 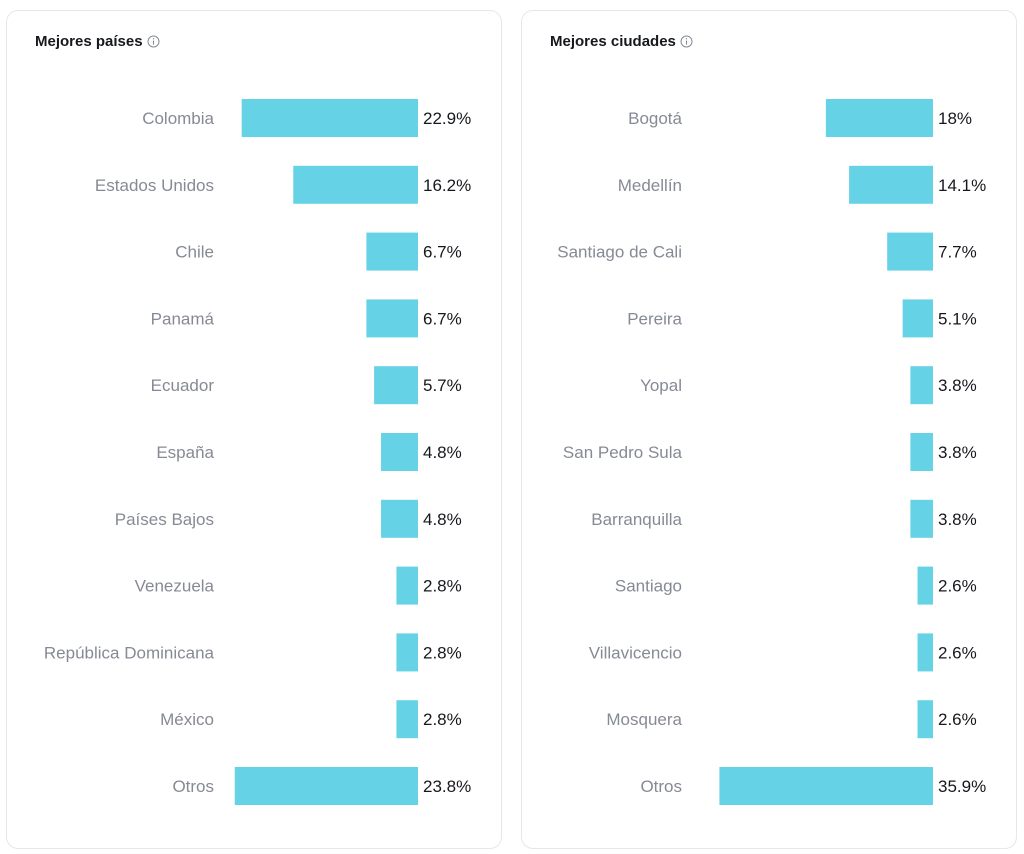 What do you see at coordinates (955, 118) in the screenshot?
I see `value-label: 18%` at bounding box center [955, 118].